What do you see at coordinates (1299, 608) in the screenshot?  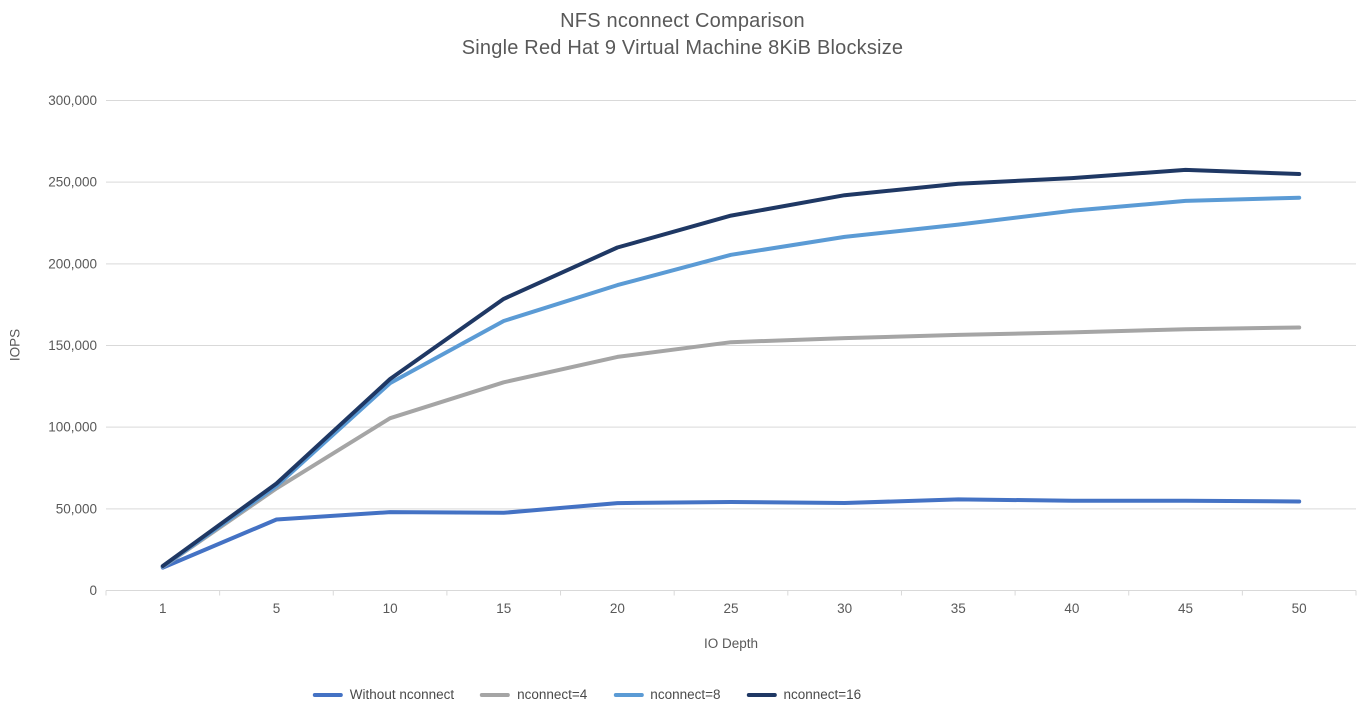 I see `x-tick-label: 50` at bounding box center [1299, 608].